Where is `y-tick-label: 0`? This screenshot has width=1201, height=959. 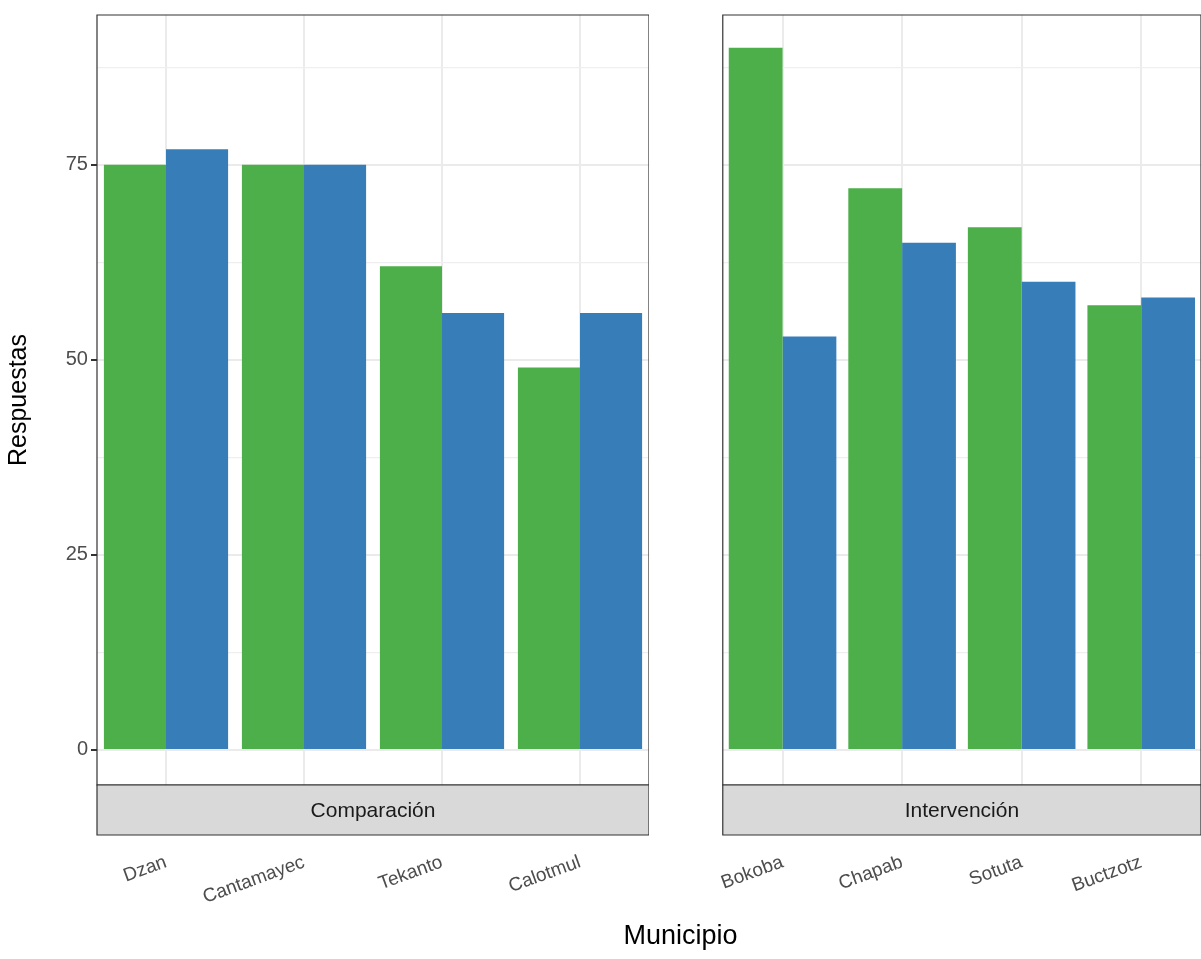 y-tick-label: 0 is located at coordinates (82, 748).